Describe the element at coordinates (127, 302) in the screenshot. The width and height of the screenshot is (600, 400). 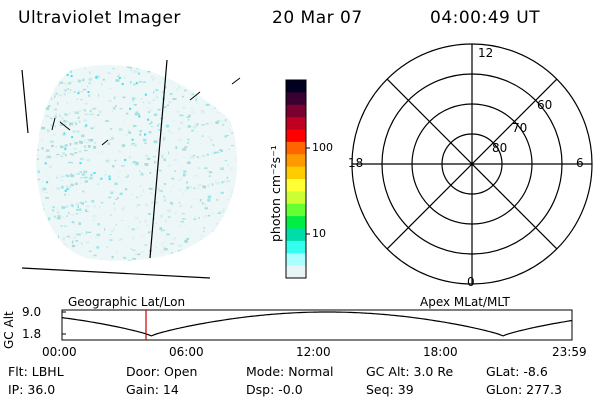
I see `geo-coords-label: Geographic Lat/Lon` at that location.